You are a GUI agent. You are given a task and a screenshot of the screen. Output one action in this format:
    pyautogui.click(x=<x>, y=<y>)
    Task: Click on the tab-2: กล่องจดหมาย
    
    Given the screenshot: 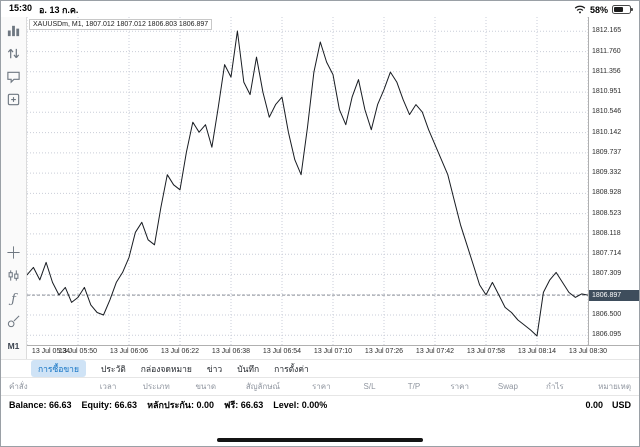 What is the action you would take?
    pyautogui.click(x=166, y=368)
    